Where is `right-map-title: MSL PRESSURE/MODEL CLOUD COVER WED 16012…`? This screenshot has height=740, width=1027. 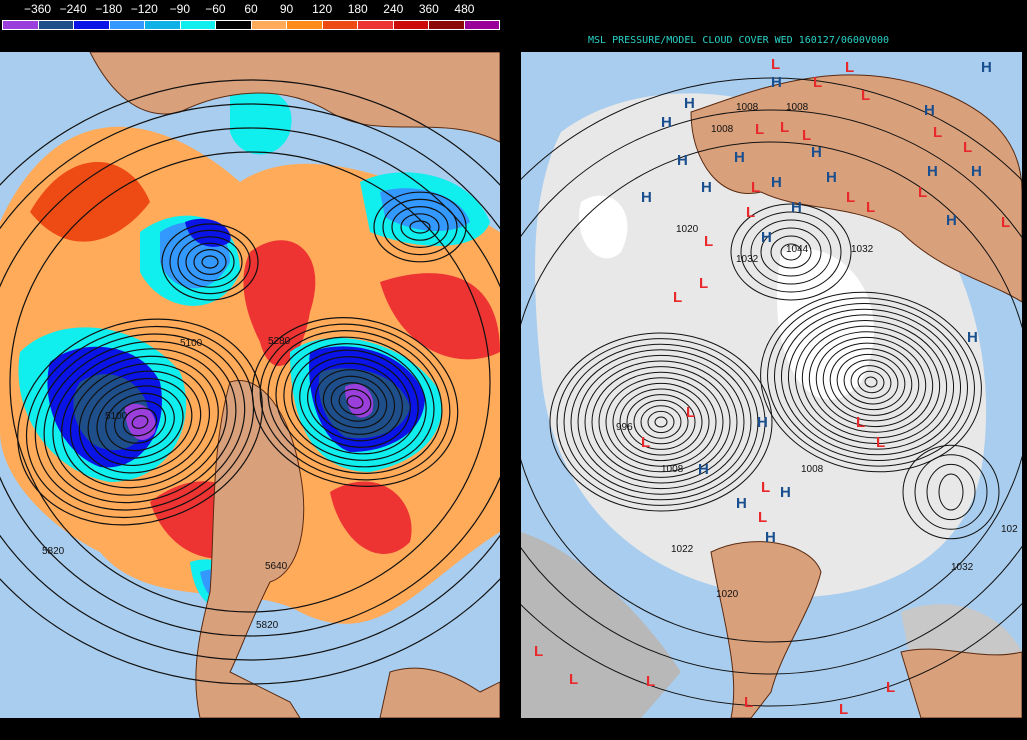 right-map-title: MSL PRESSURE/MODEL CLOUD COVER WED 16012… is located at coordinates (739, 40).